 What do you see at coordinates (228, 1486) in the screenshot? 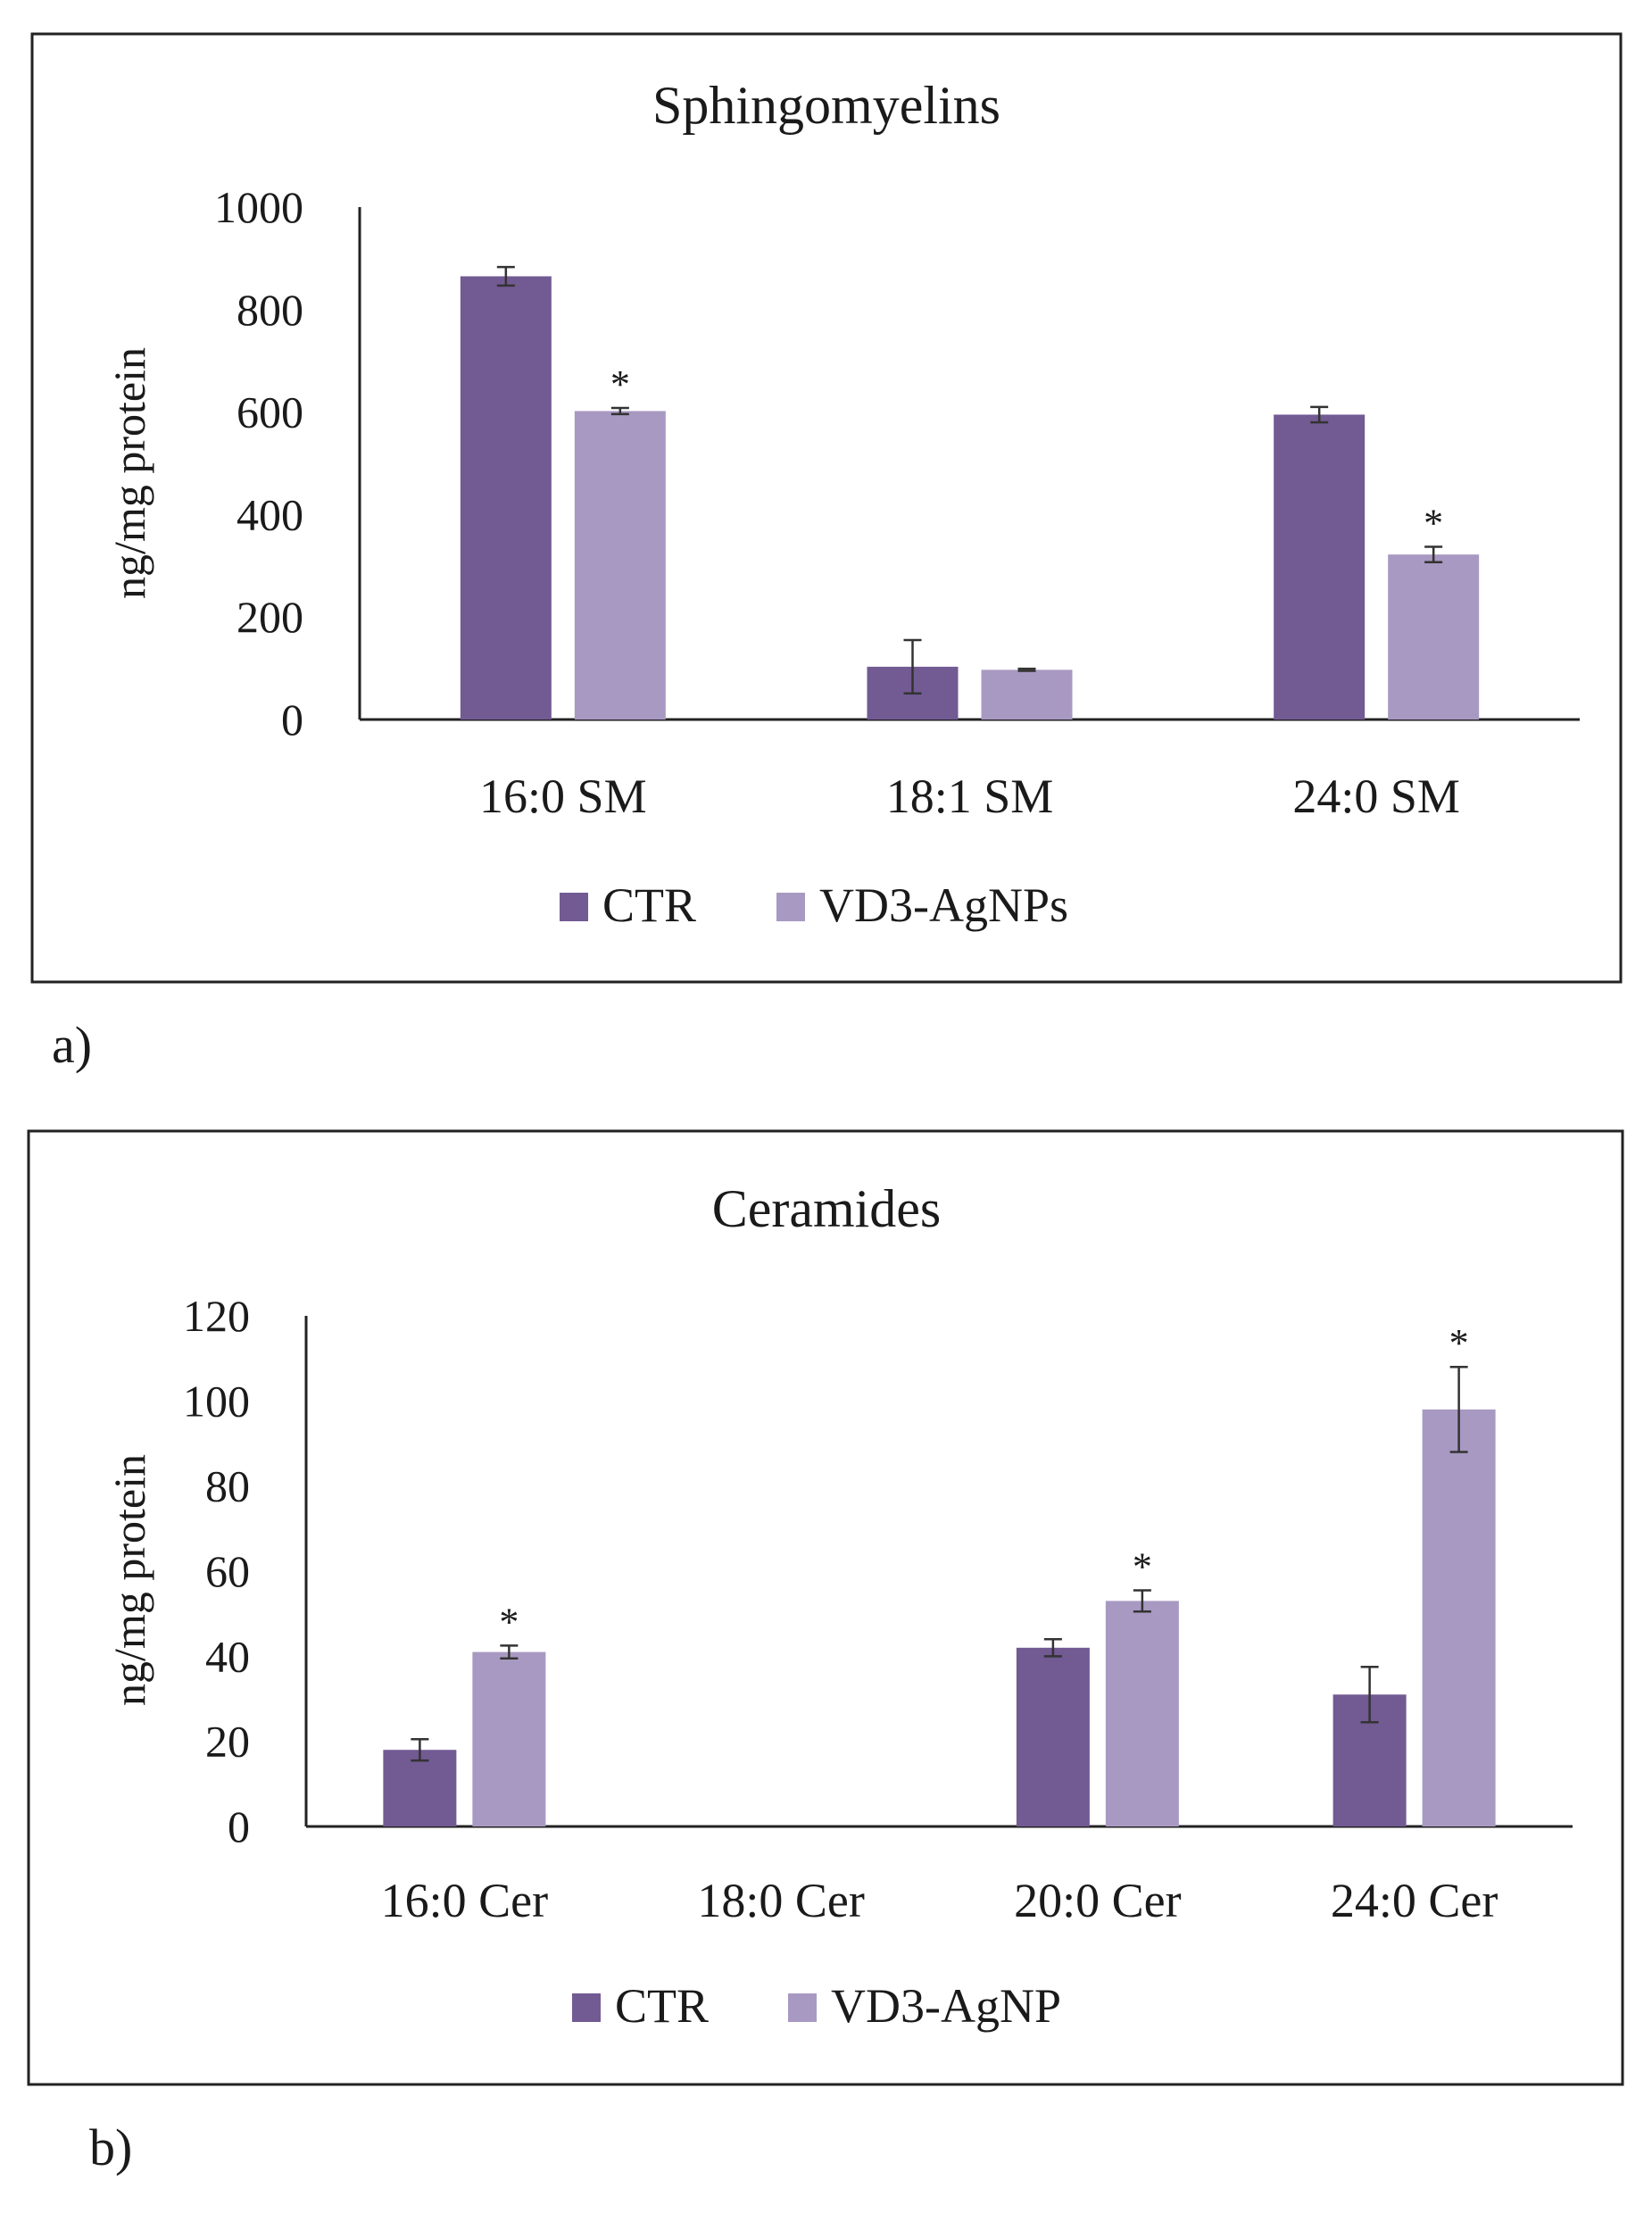
I see `y-tick-label-b: 80` at bounding box center [228, 1486].